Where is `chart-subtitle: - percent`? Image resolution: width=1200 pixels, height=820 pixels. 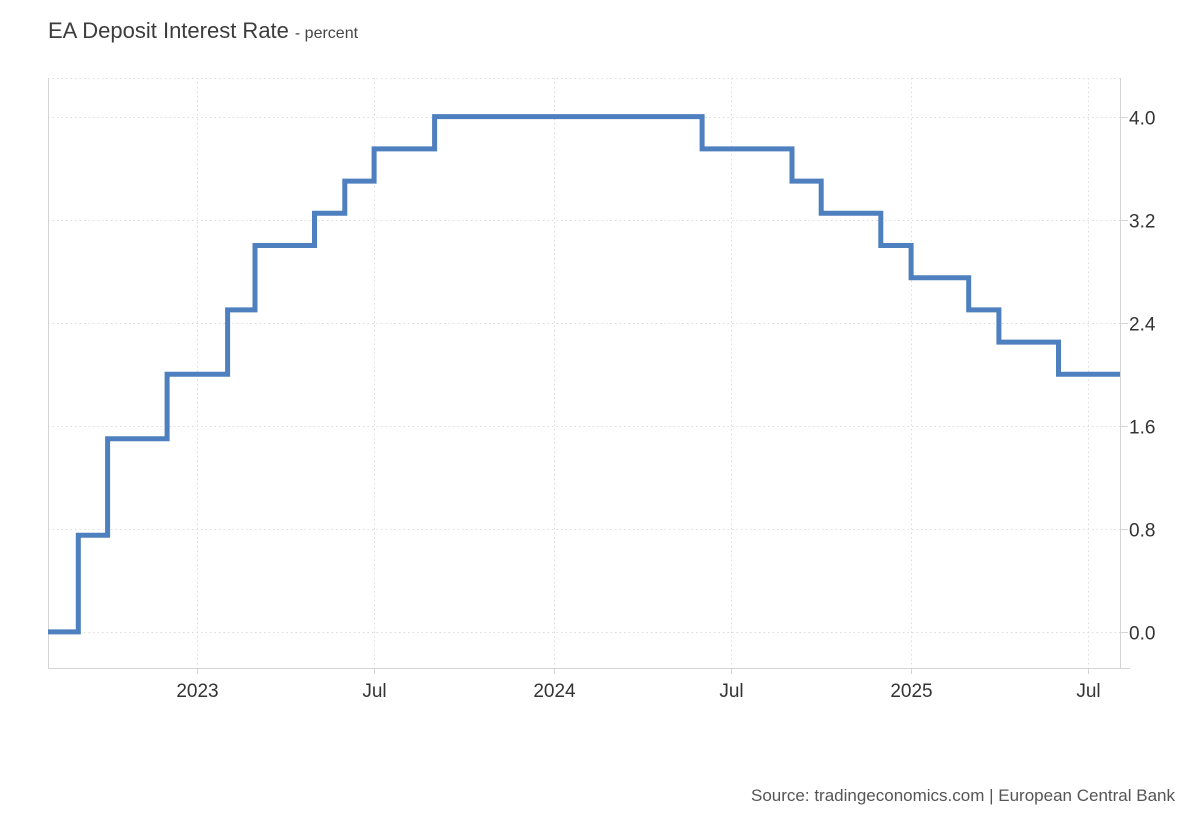 chart-subtitle: - percent is located at coordinates (326, 33).